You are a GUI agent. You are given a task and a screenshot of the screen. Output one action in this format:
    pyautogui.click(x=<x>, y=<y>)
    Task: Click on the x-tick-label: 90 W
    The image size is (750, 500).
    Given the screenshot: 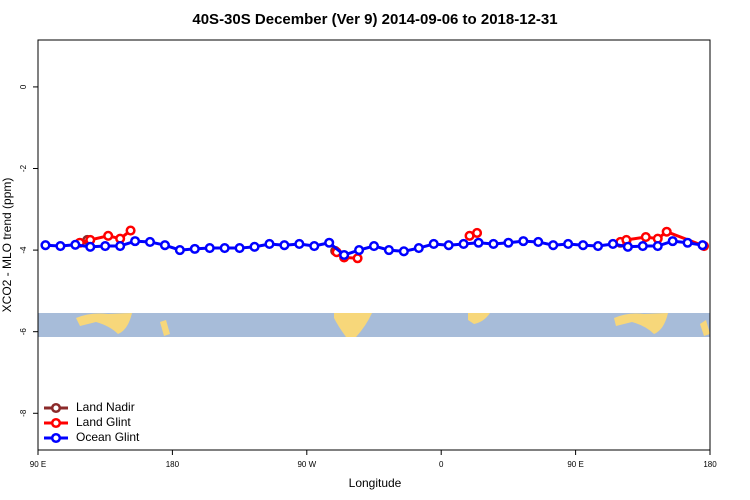 What is the action you would take?
    pyautogui.click(x=306, y=464)
    